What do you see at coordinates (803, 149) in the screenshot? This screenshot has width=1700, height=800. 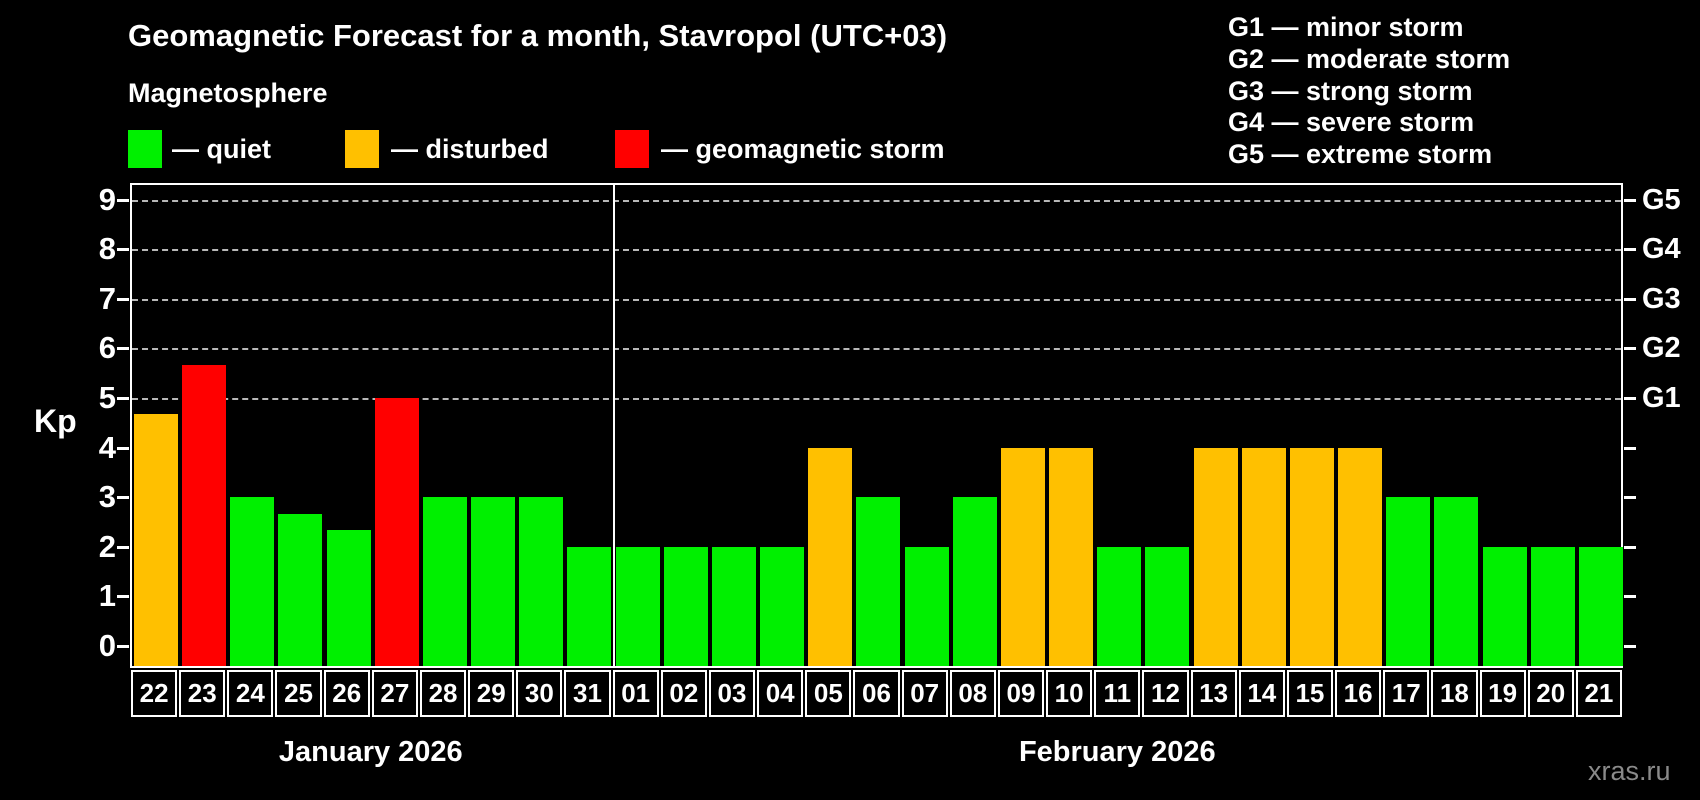 I see `legend-storm-label: — geomagnetic storm` at bounding box center [803, 149].